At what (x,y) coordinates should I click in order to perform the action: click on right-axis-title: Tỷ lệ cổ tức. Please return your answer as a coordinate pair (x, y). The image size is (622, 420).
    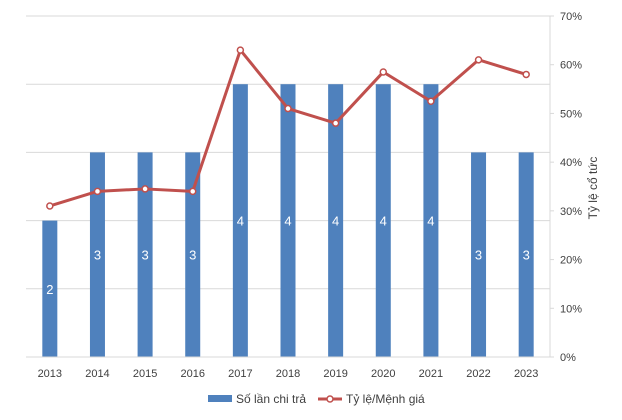
    Looking at the image, I should click on (593, 188).